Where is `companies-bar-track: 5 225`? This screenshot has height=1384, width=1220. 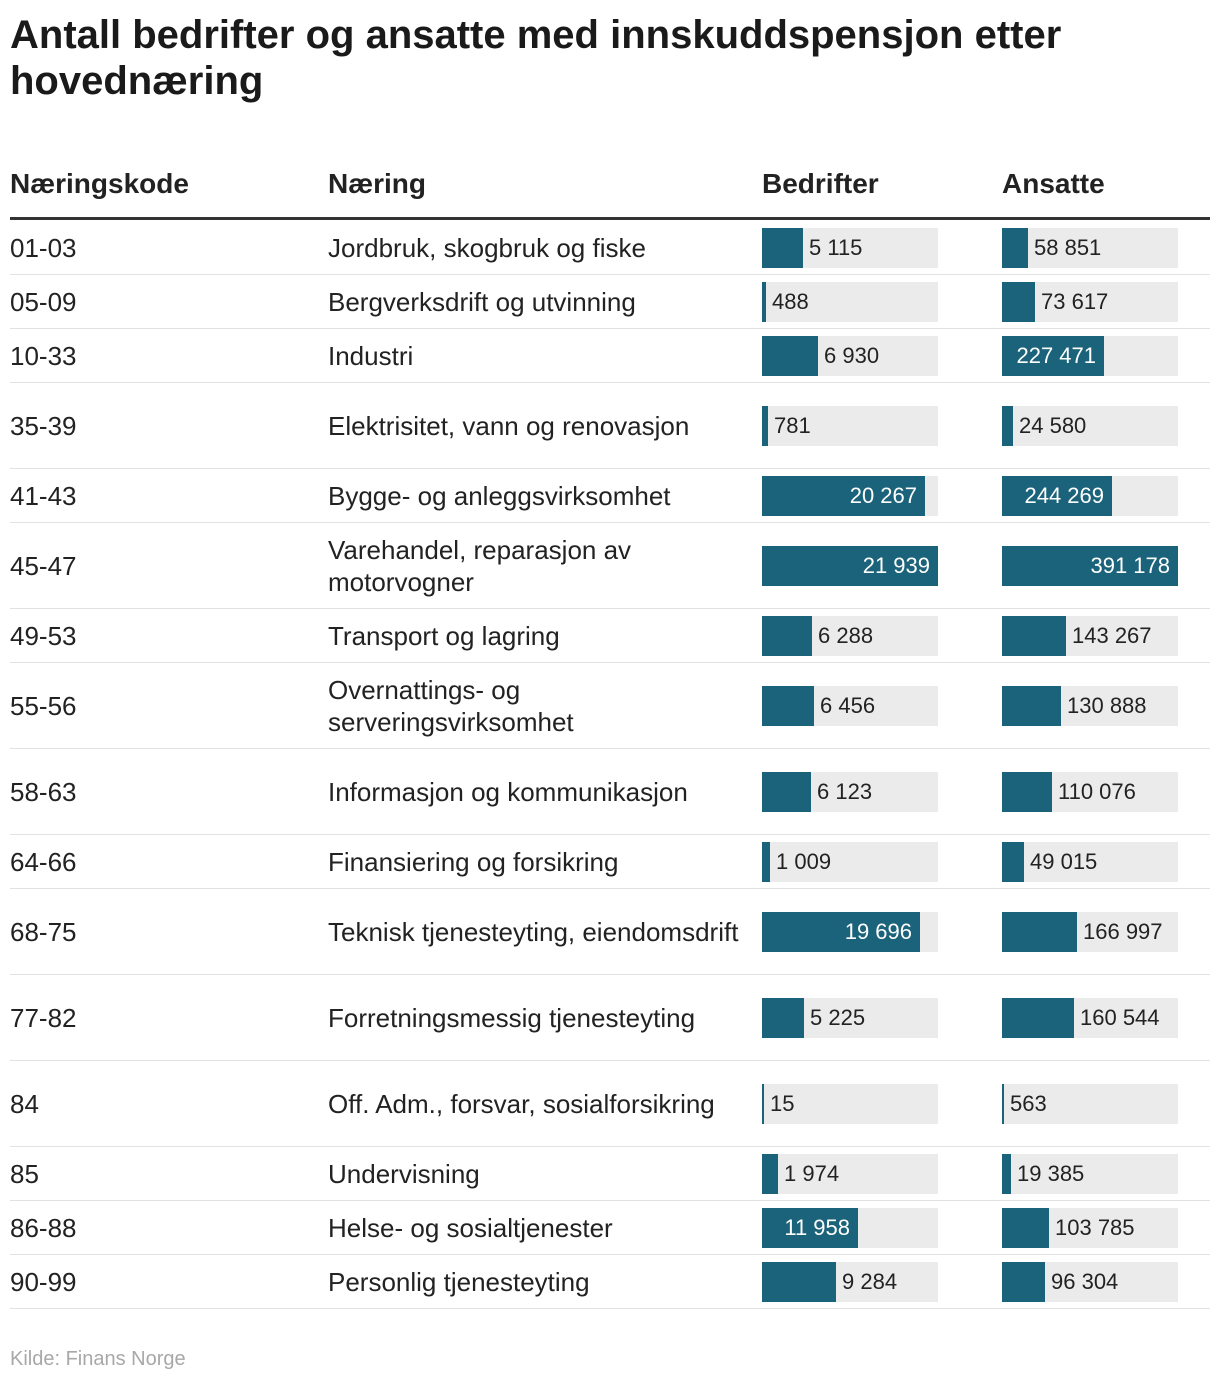 companies-bar-track: 5 225 is located at coordinates (850, 1017).